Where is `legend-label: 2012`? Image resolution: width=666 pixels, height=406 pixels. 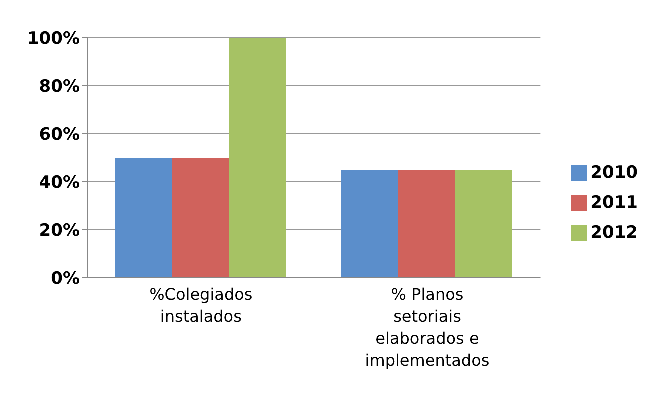
legend-label: 2012 is located at coordinates (614, 233).